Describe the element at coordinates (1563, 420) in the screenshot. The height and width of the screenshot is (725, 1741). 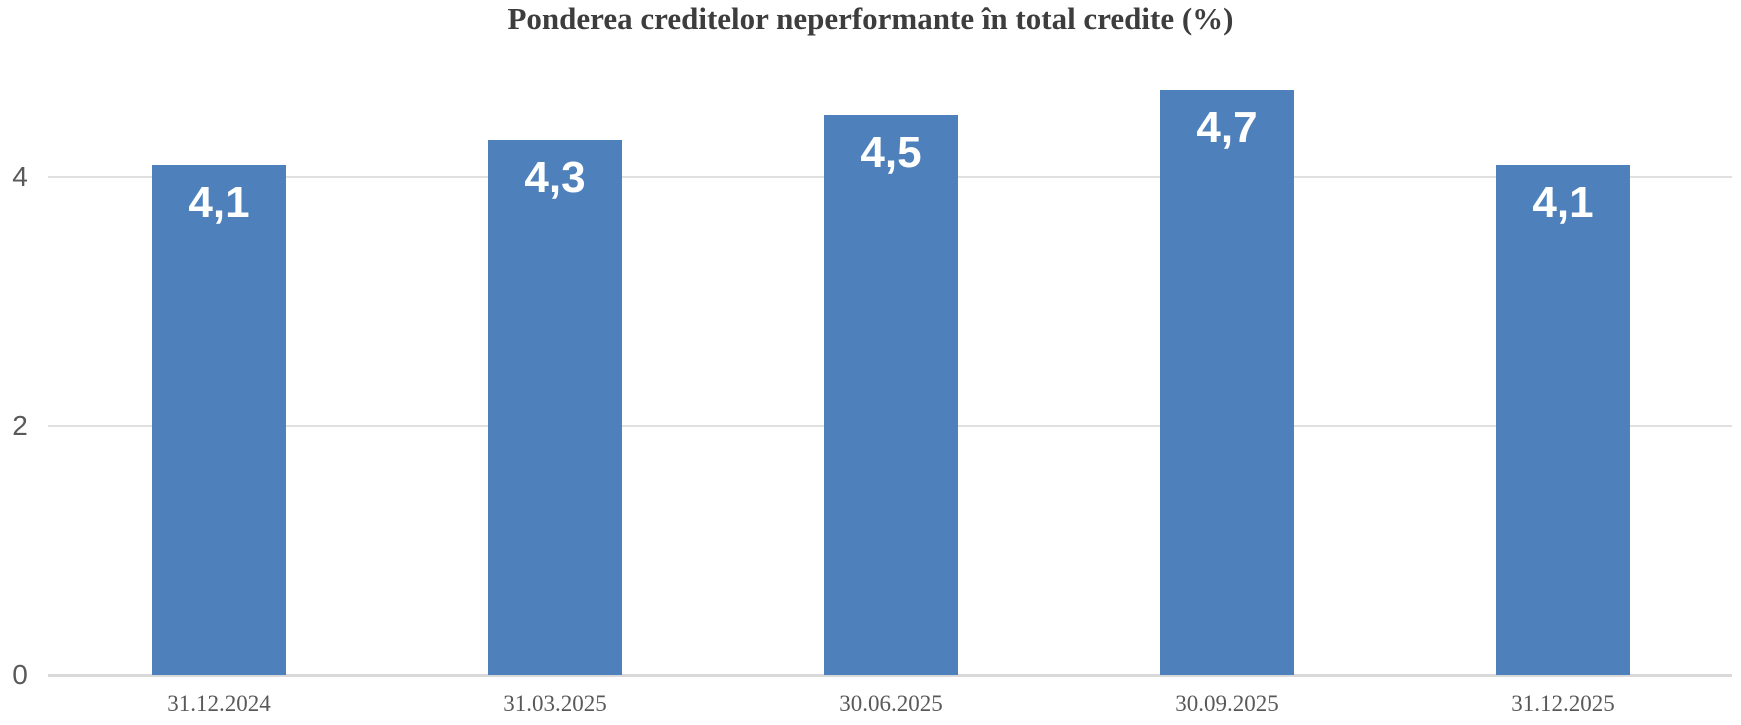
I see `bar-31.12.2025: 4,1` at that location.